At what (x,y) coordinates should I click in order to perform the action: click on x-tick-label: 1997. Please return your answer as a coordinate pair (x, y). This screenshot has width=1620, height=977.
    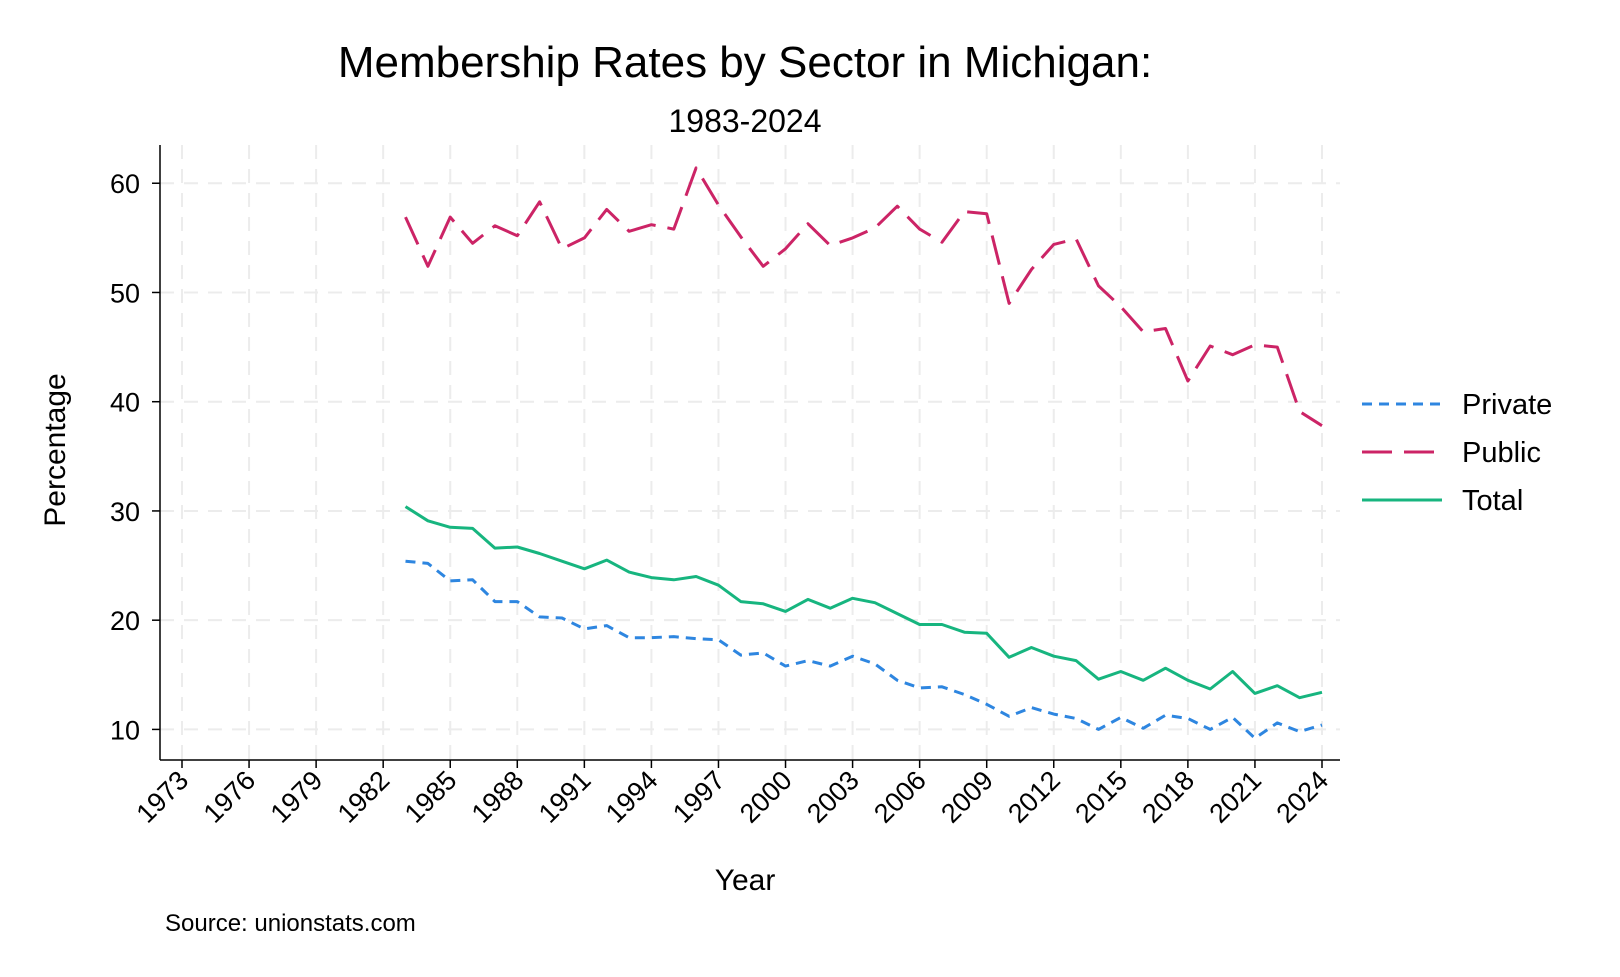
    Looking at the image, I should click on (699, 797).